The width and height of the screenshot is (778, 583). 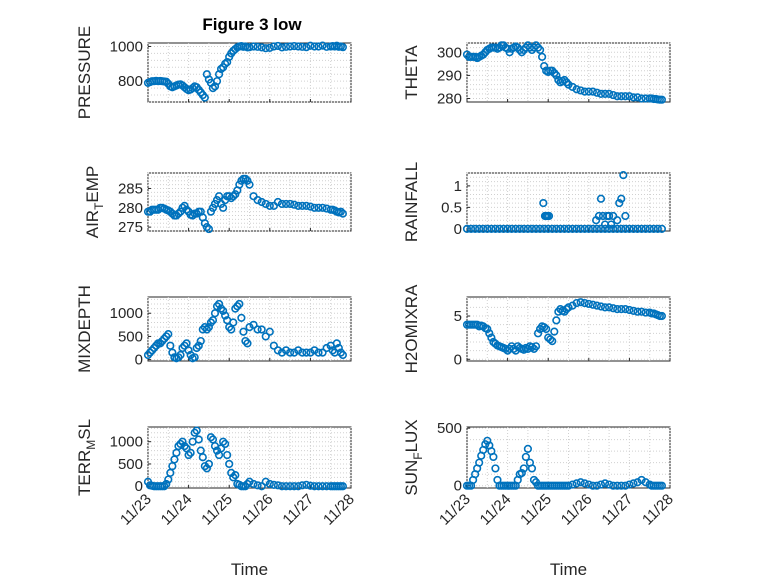 What do you see at coordinates (126, 313) in the screenshot?
I see `y-tick-label: 1000` at bounding box center [126, 313].